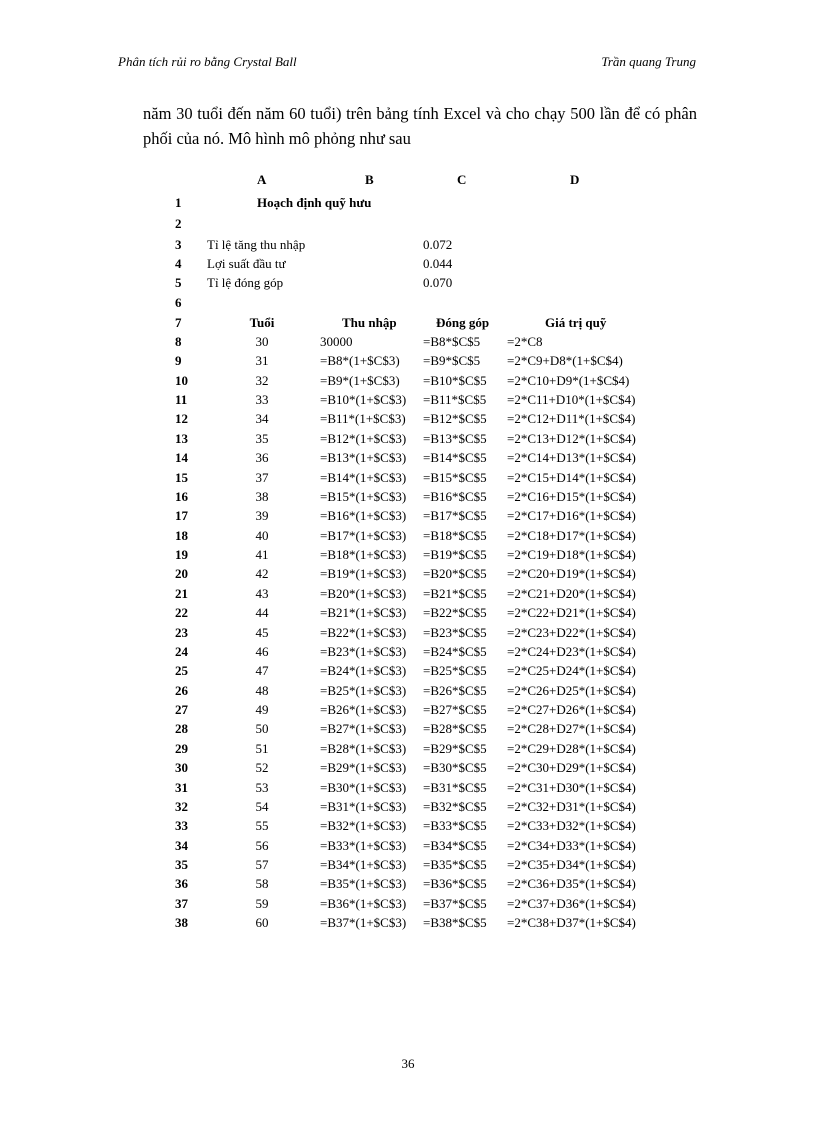  Describe the element at coordinates (455, 477) in the screenshot. I see `contribution-cell: =B15*$C$5` at that location.